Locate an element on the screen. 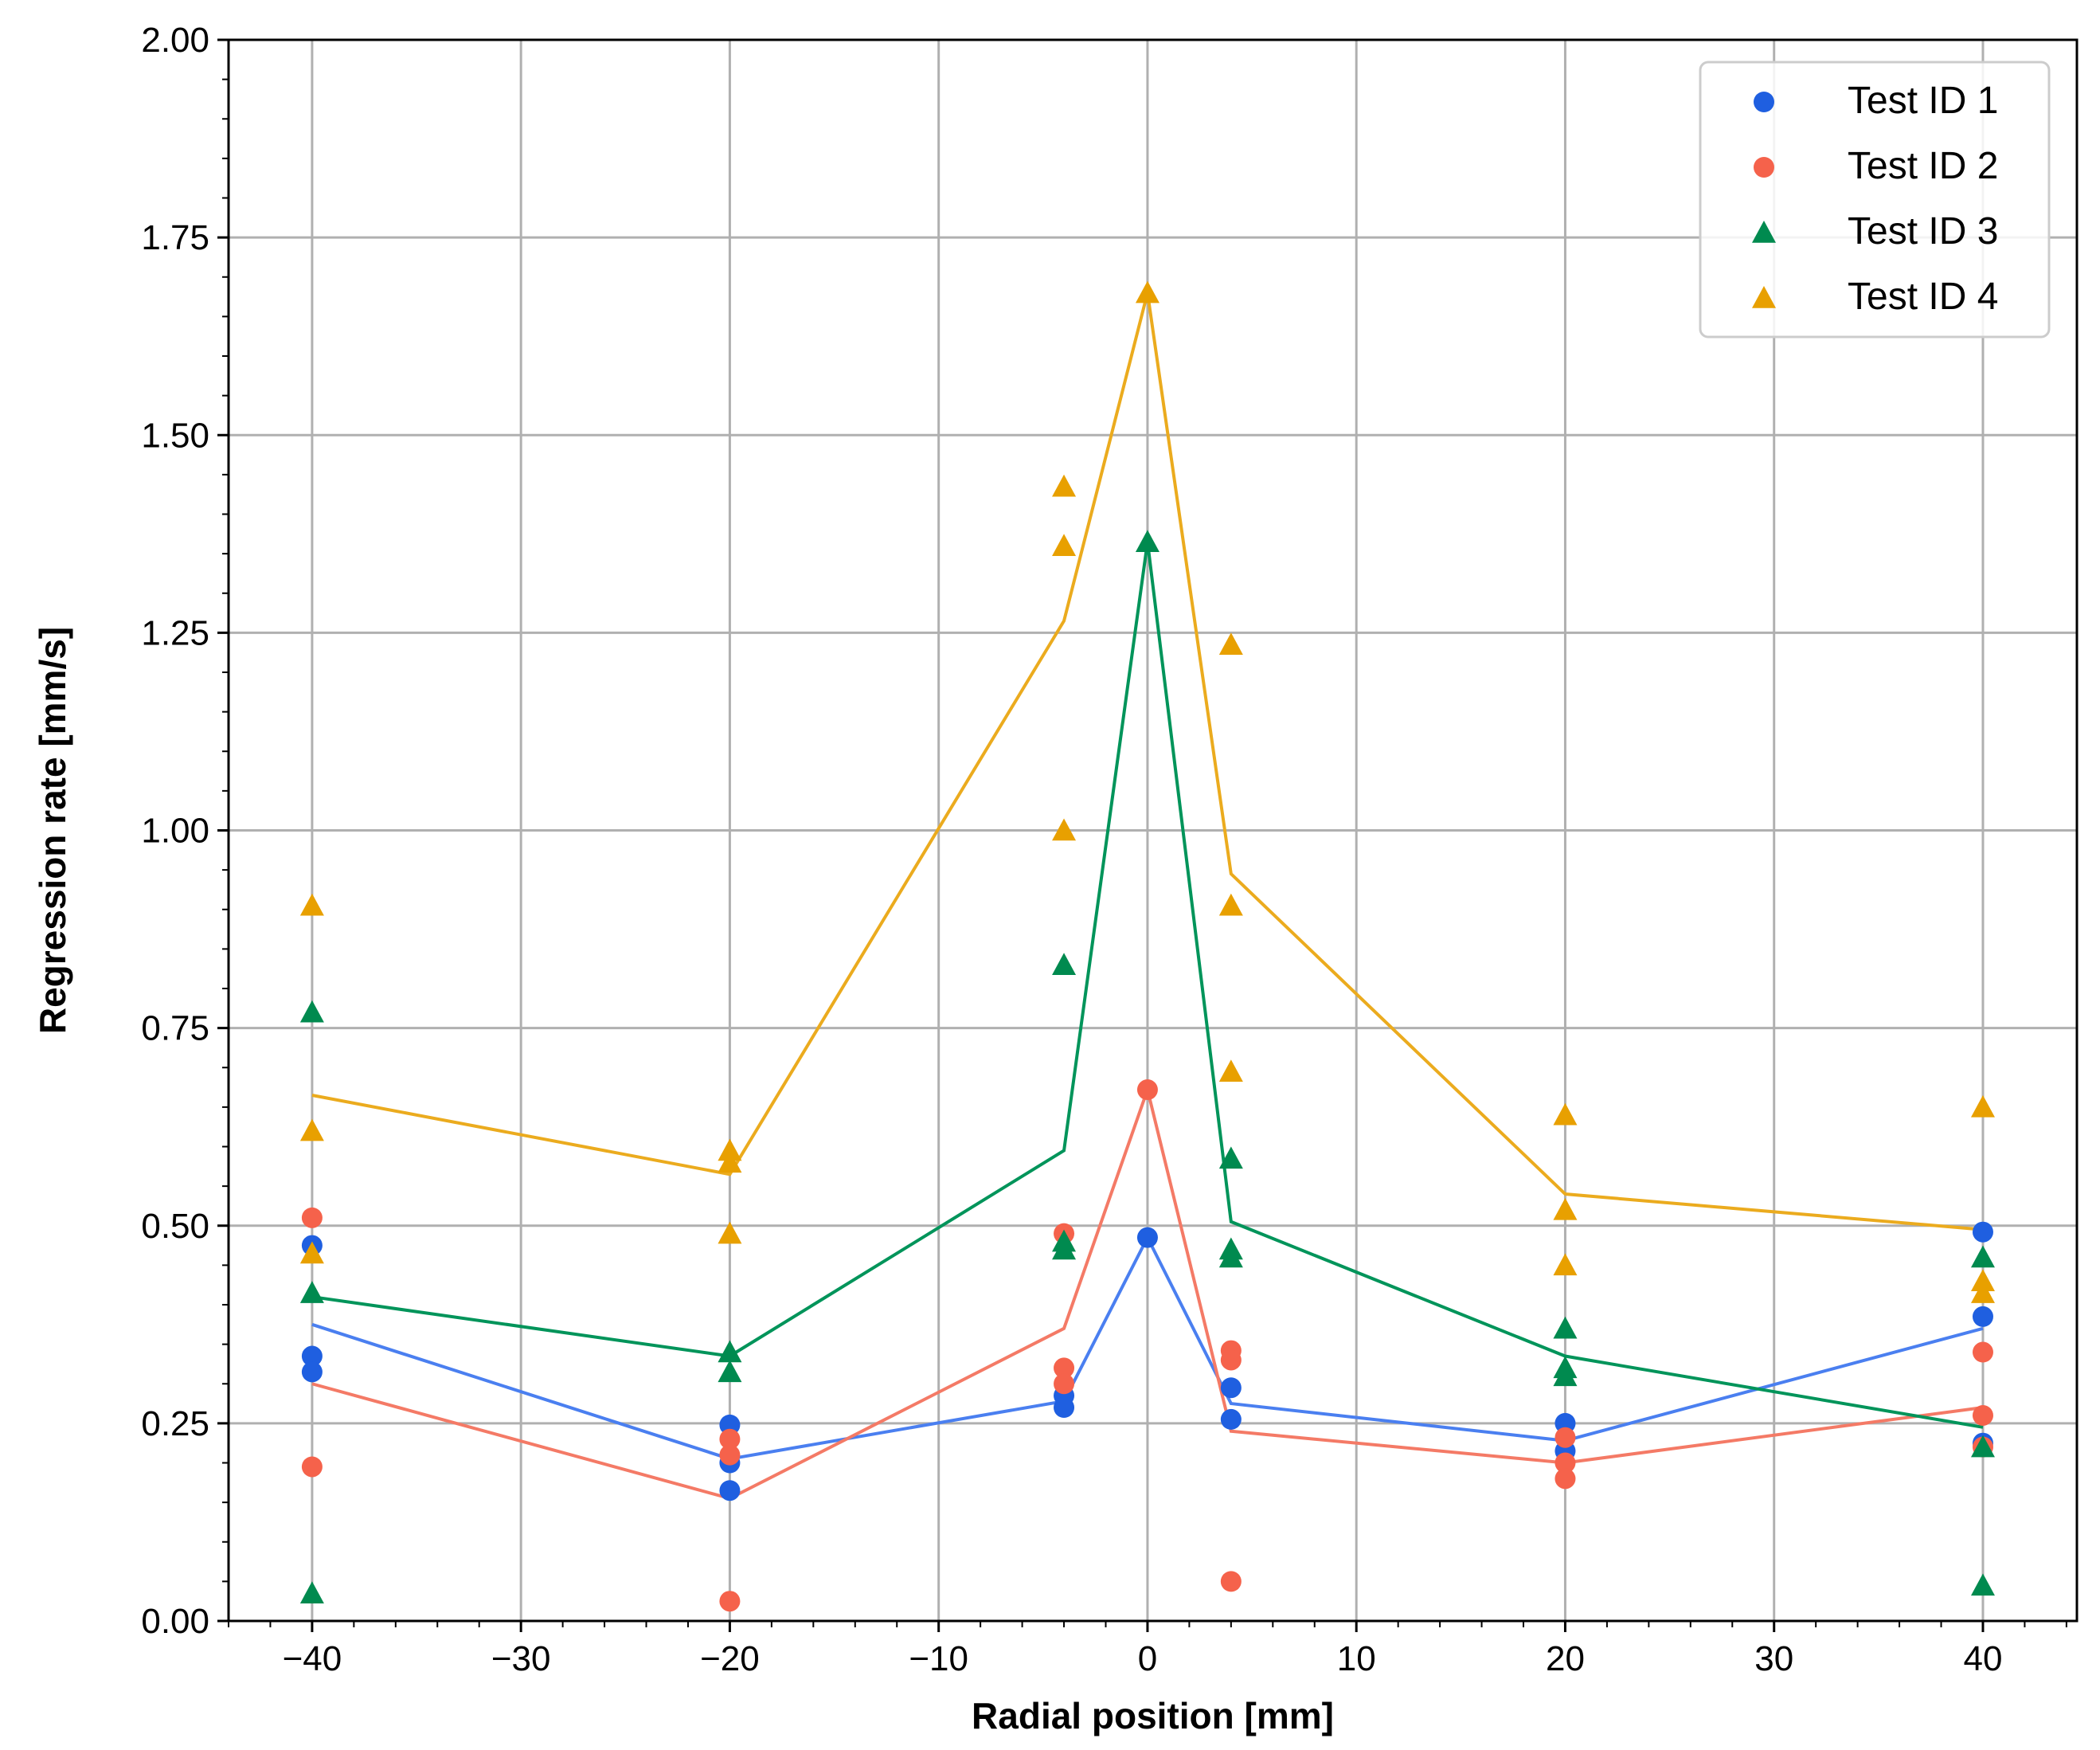 The image size is (2100, 1750). y-tick-label: 0.75 is located at coordinates (175, 1028).